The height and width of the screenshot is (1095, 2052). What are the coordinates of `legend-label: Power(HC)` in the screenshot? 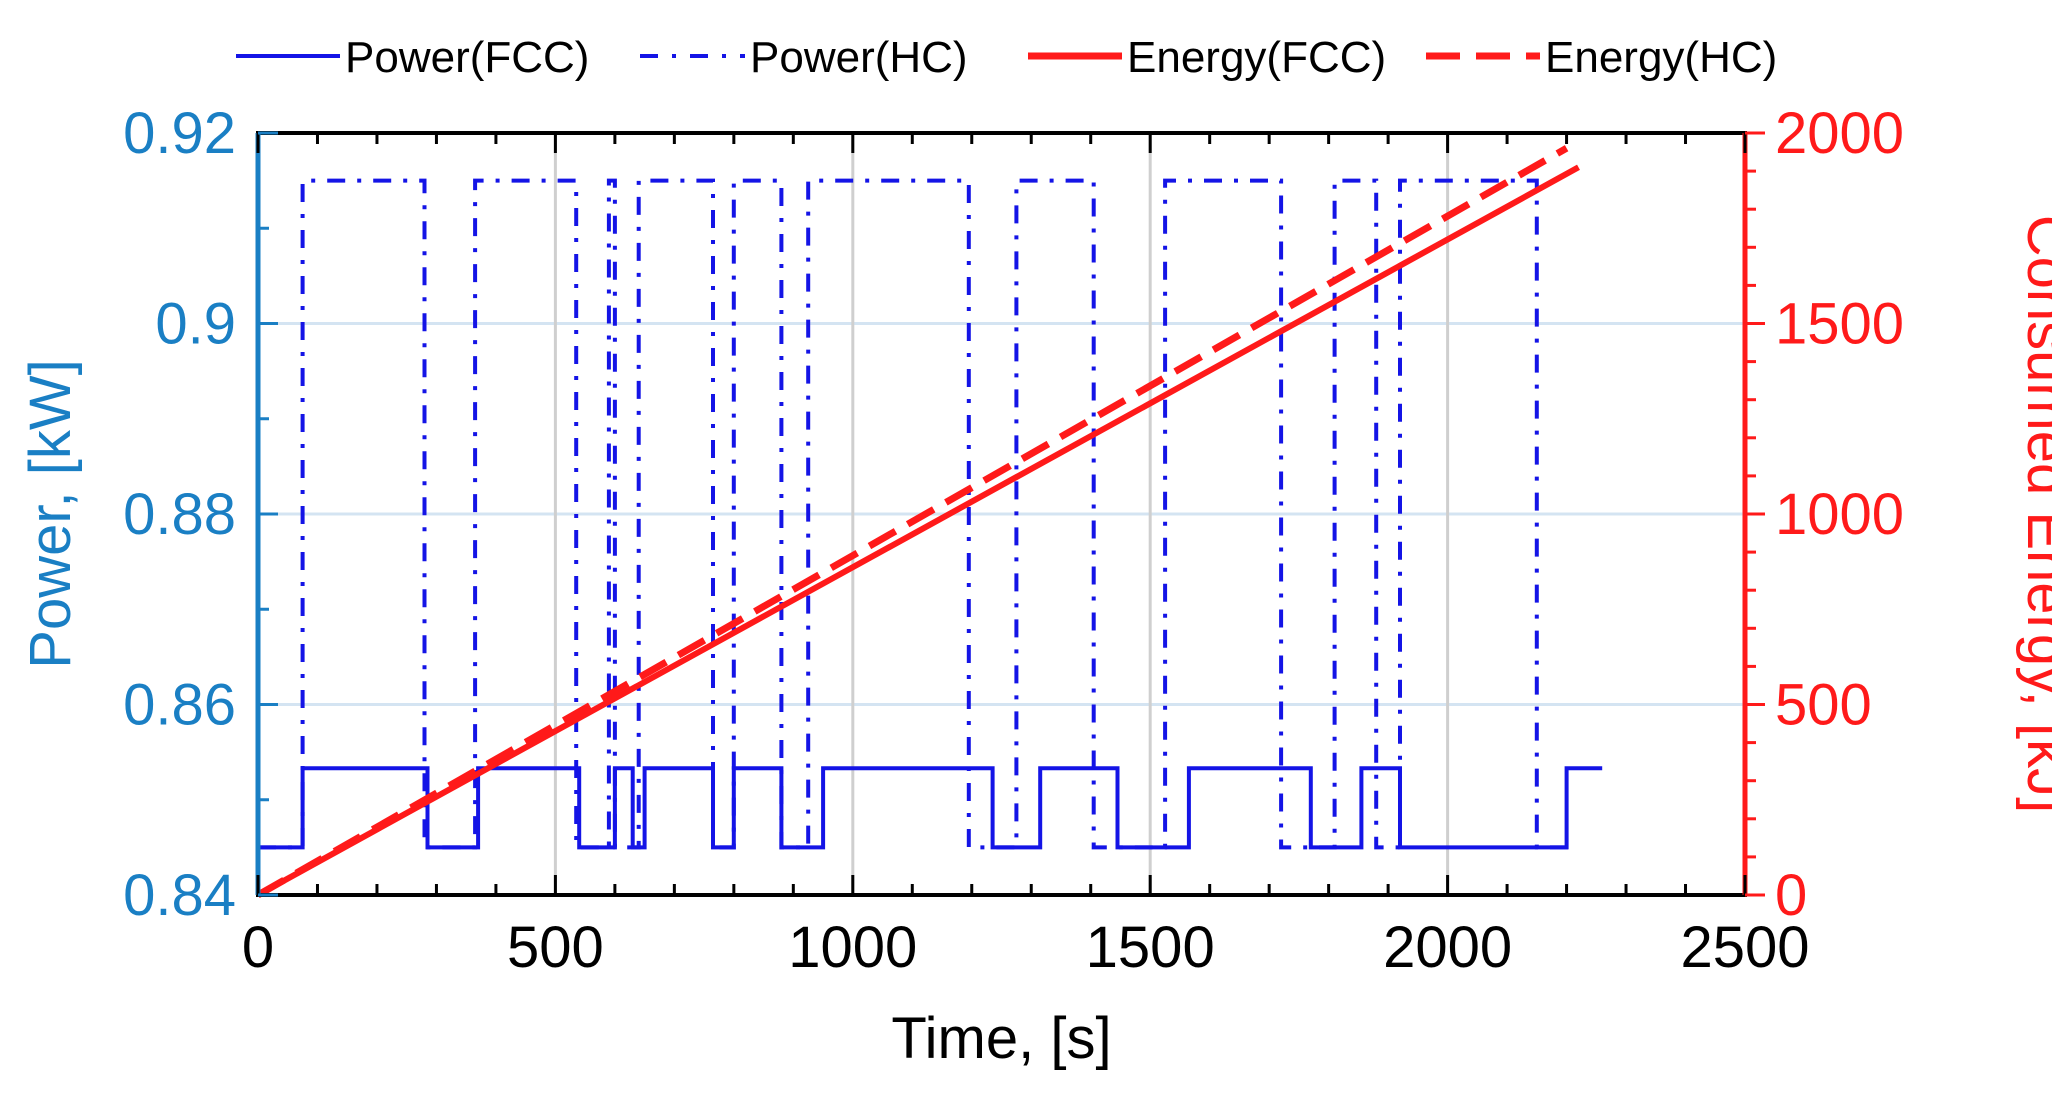 It's located at (859, 57).